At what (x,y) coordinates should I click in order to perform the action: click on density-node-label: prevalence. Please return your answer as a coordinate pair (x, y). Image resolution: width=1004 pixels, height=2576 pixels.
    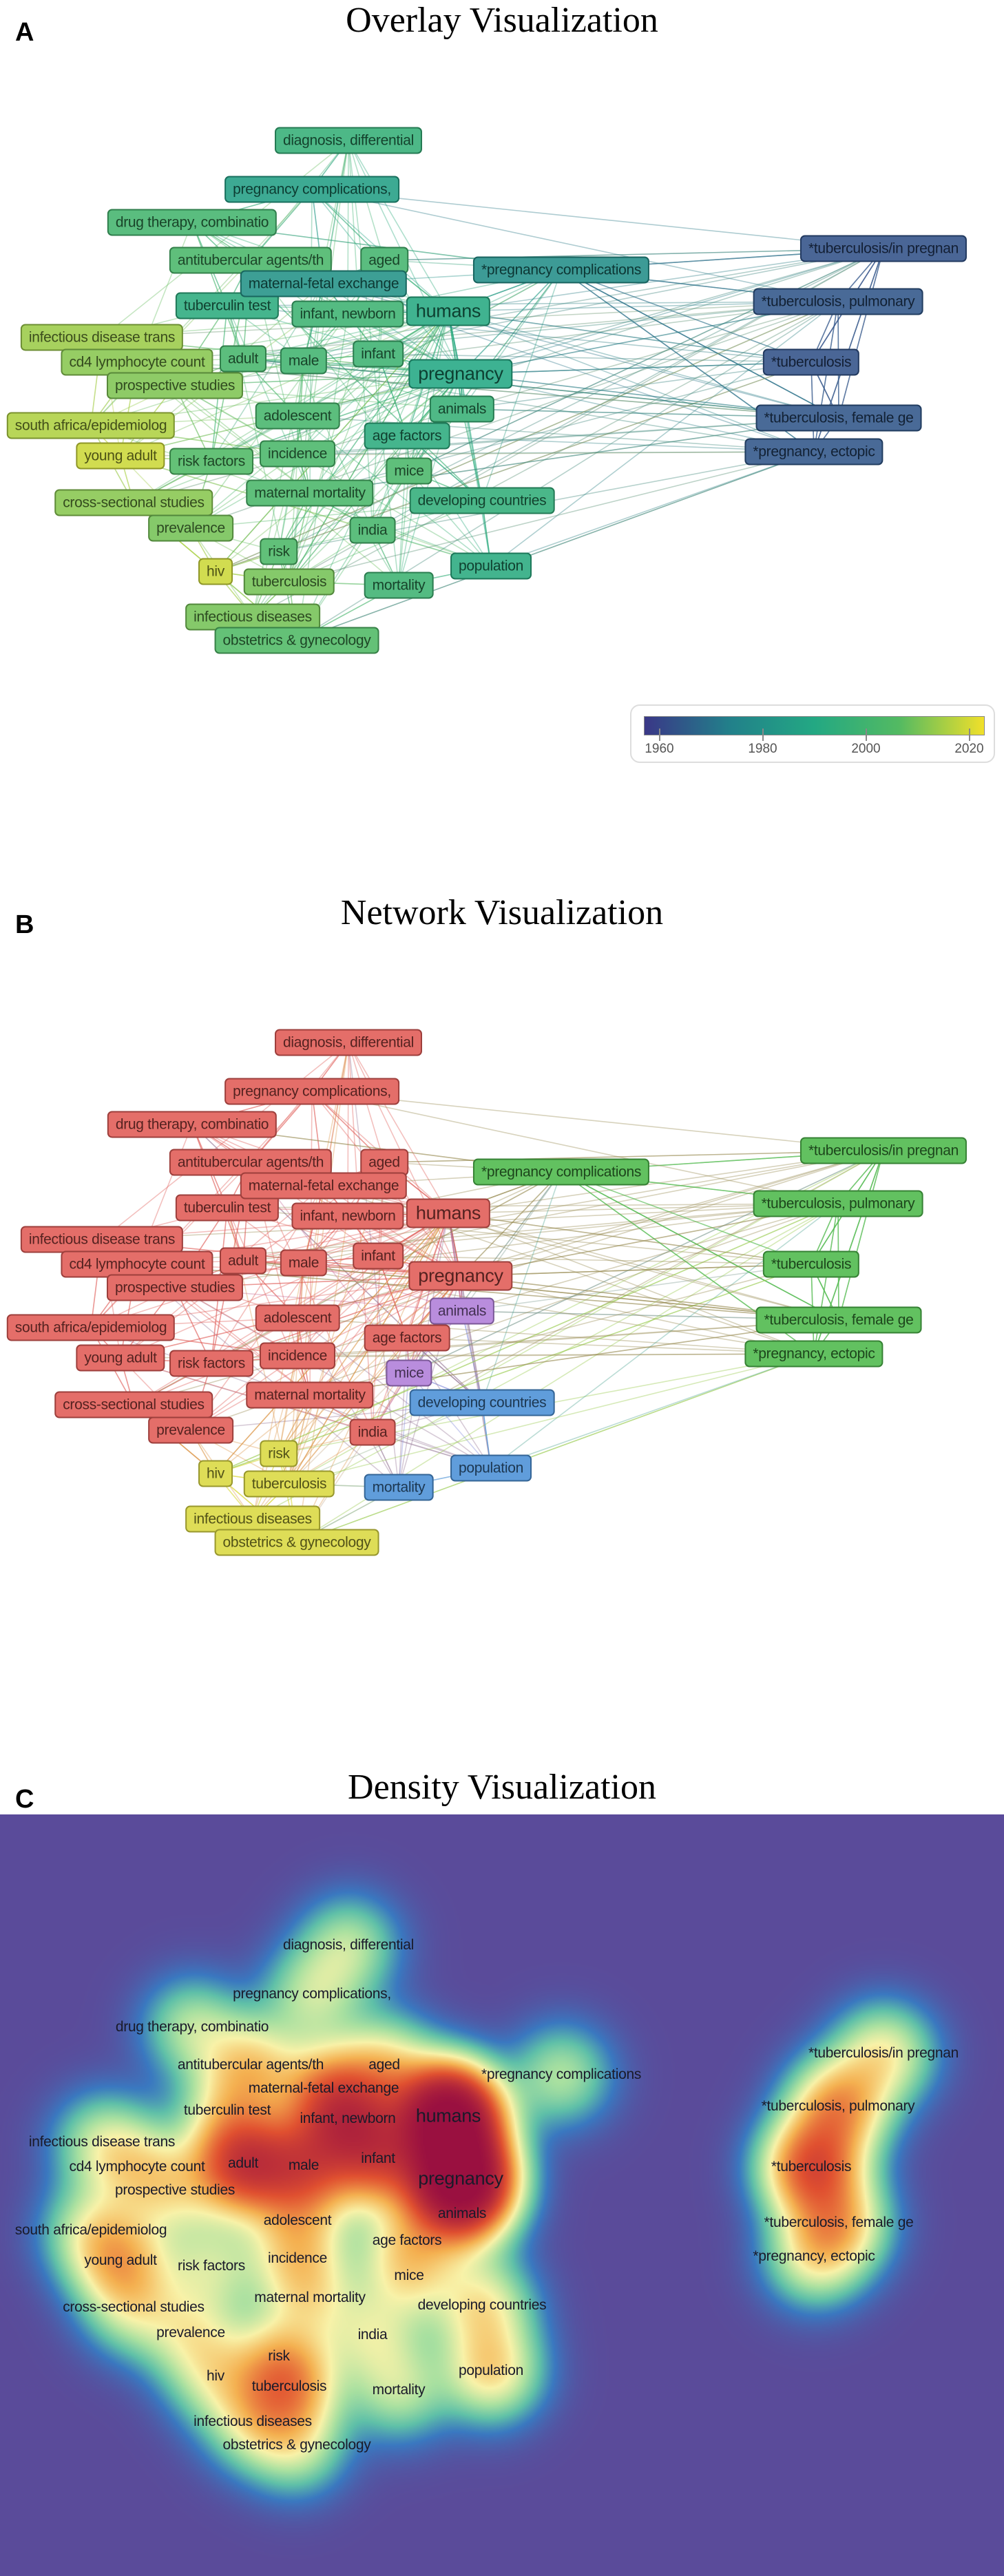
    Looking at the image, I should click on (191, 2333).